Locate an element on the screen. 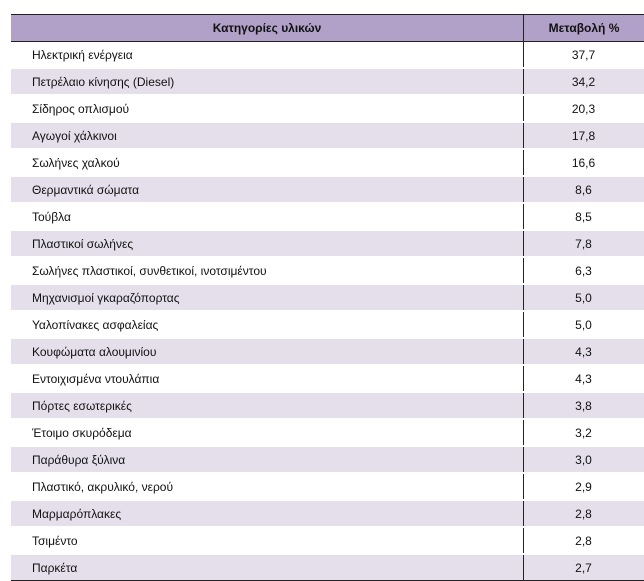  category-cell: Αγωγοί χάλκινοι is located at coordinates (267, 135).